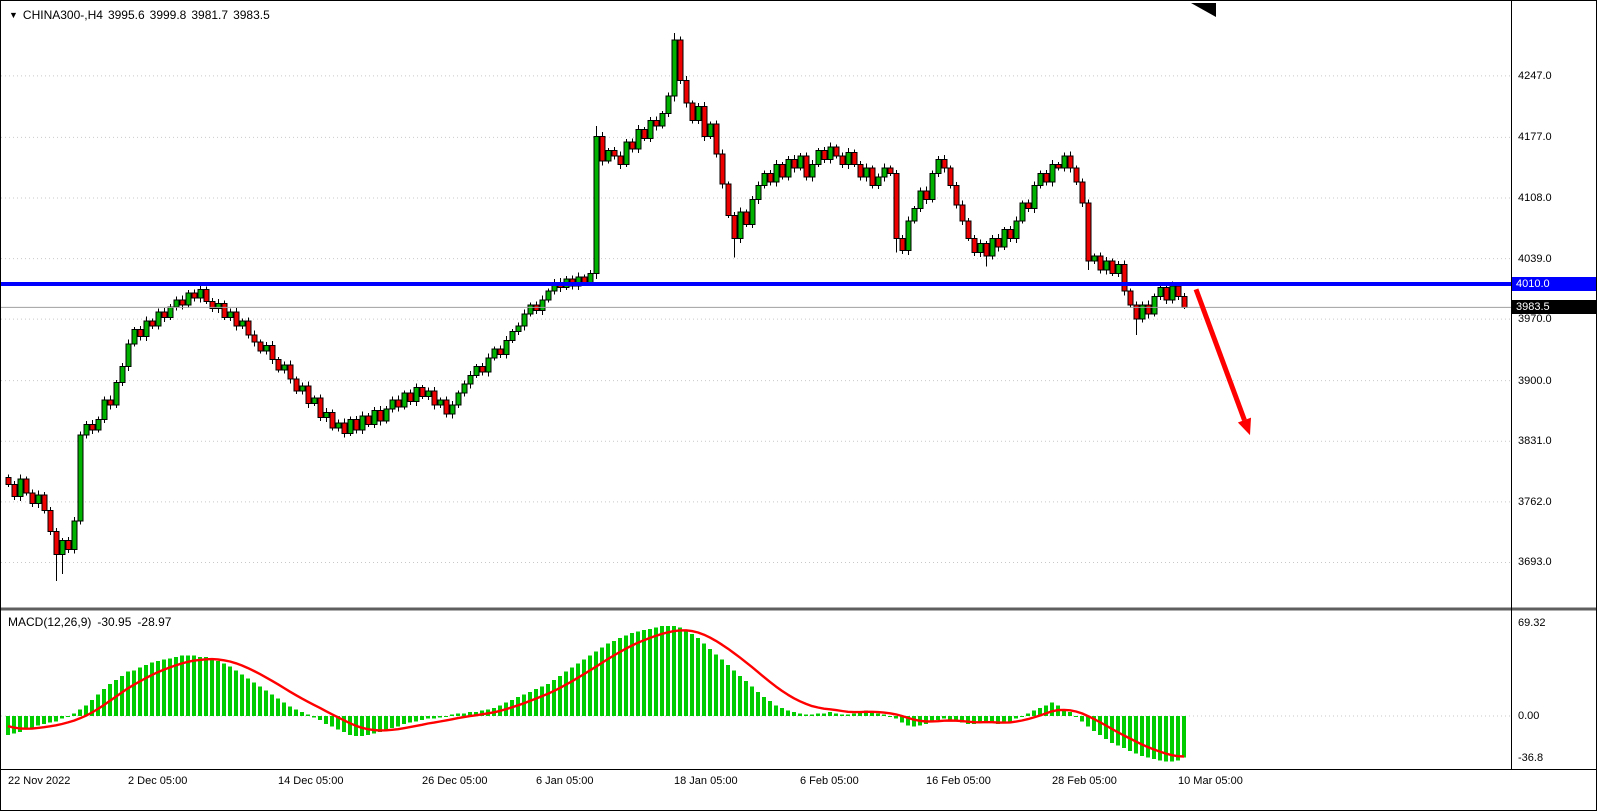  Describe the element at coordinates (1535, 197) in the screenshot. I see `price-axis-label: 4108.0` at that location.